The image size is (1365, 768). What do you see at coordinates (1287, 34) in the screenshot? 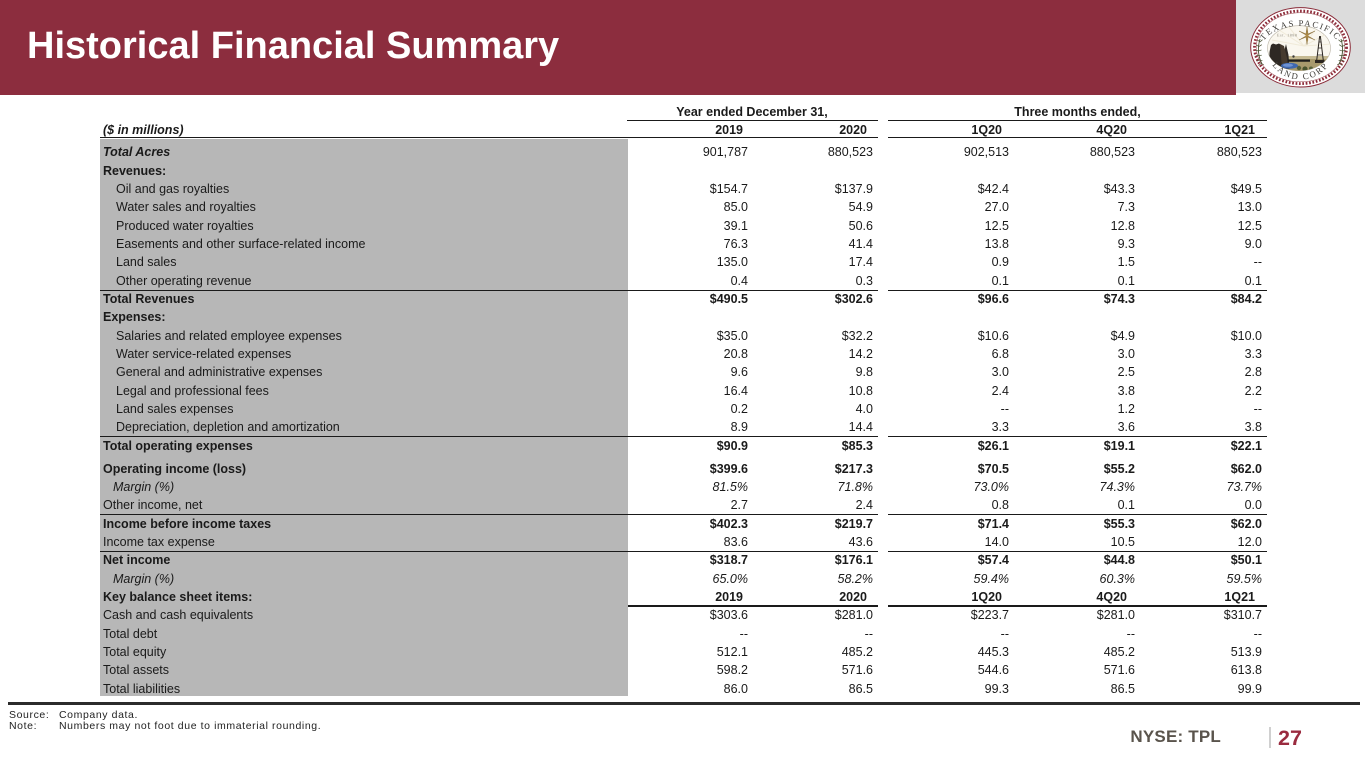
I see `svg-text: Est. 1888` at bounding box center [1287, 34].